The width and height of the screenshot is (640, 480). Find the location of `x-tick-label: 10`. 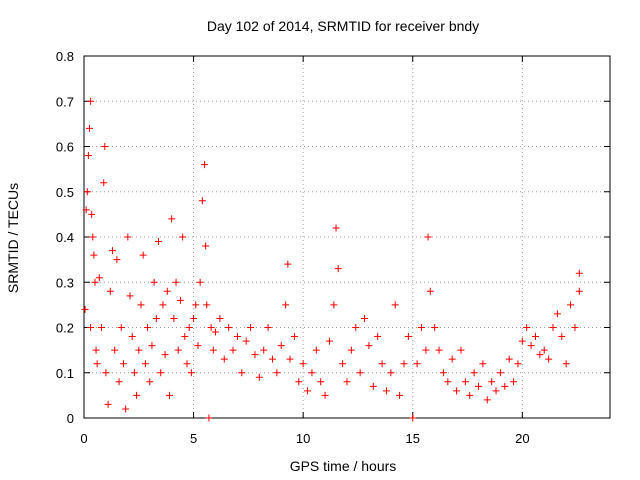

x-tick-label: 10 is located at coordinates (303, 438).